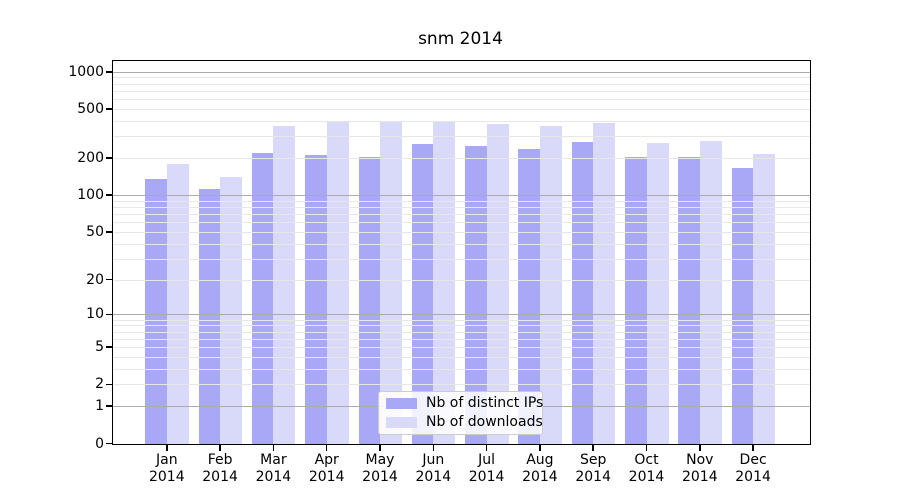 The width and height of the screenshot is (900, 500). Describe the element at coordinates (90, 195) in the screenshot. I see `y-tick-label: 100` at that location.